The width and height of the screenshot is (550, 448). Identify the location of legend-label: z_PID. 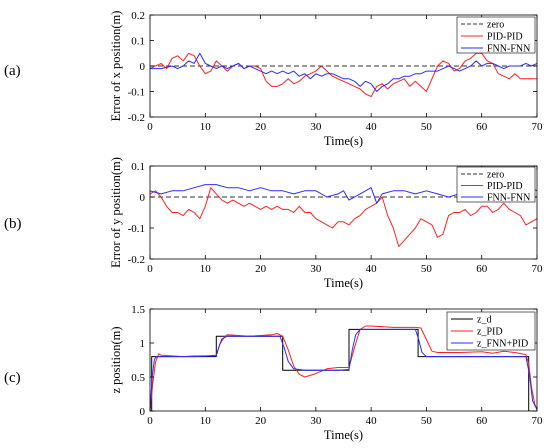
(490, 332).